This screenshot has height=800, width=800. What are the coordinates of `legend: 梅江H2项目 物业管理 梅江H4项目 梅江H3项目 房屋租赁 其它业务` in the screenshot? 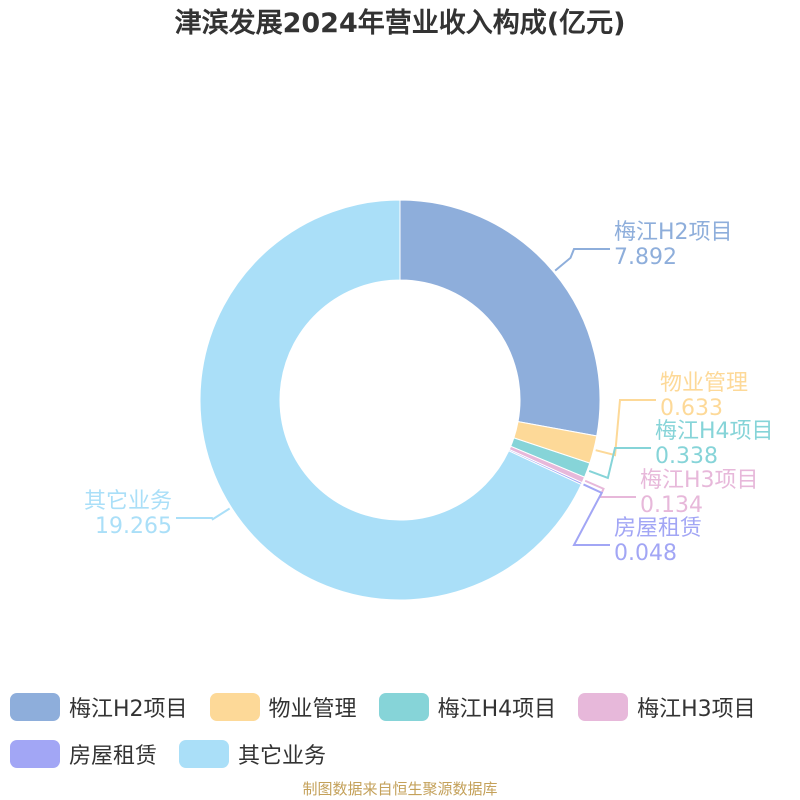 It's located at (405, 735).